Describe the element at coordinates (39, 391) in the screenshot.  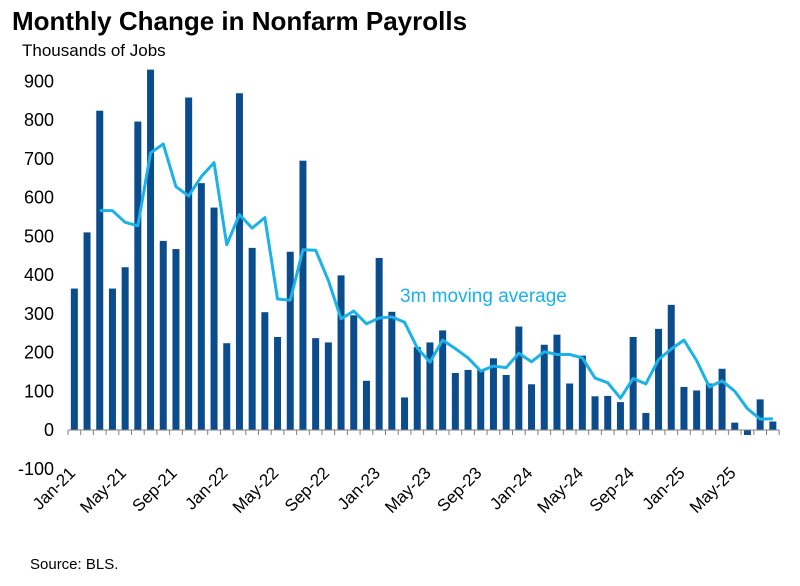
I see `y-tick-label: 100` at that location.